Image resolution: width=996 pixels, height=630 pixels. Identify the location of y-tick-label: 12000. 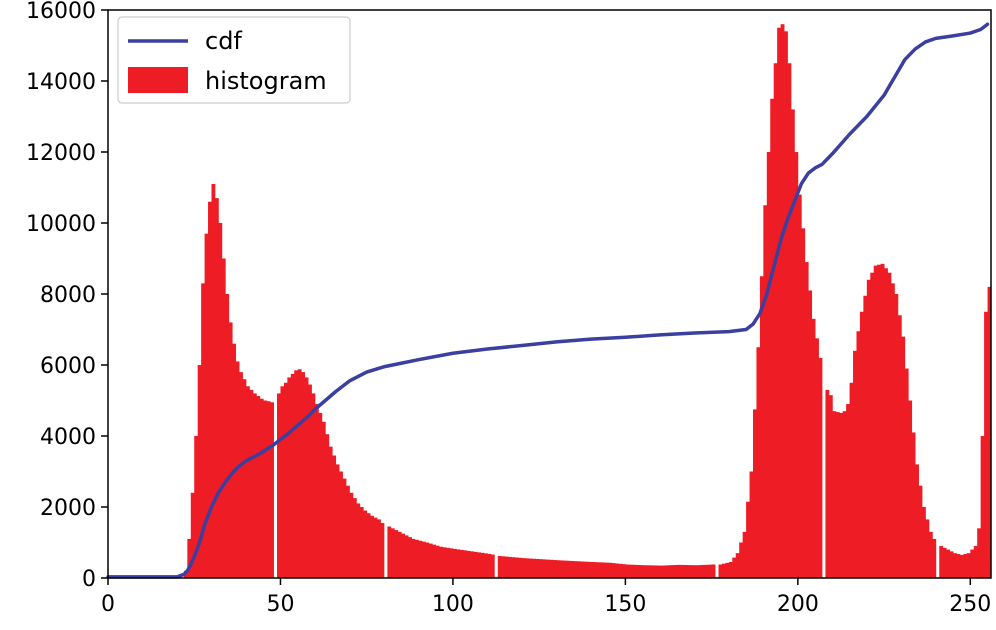
(61, 153).